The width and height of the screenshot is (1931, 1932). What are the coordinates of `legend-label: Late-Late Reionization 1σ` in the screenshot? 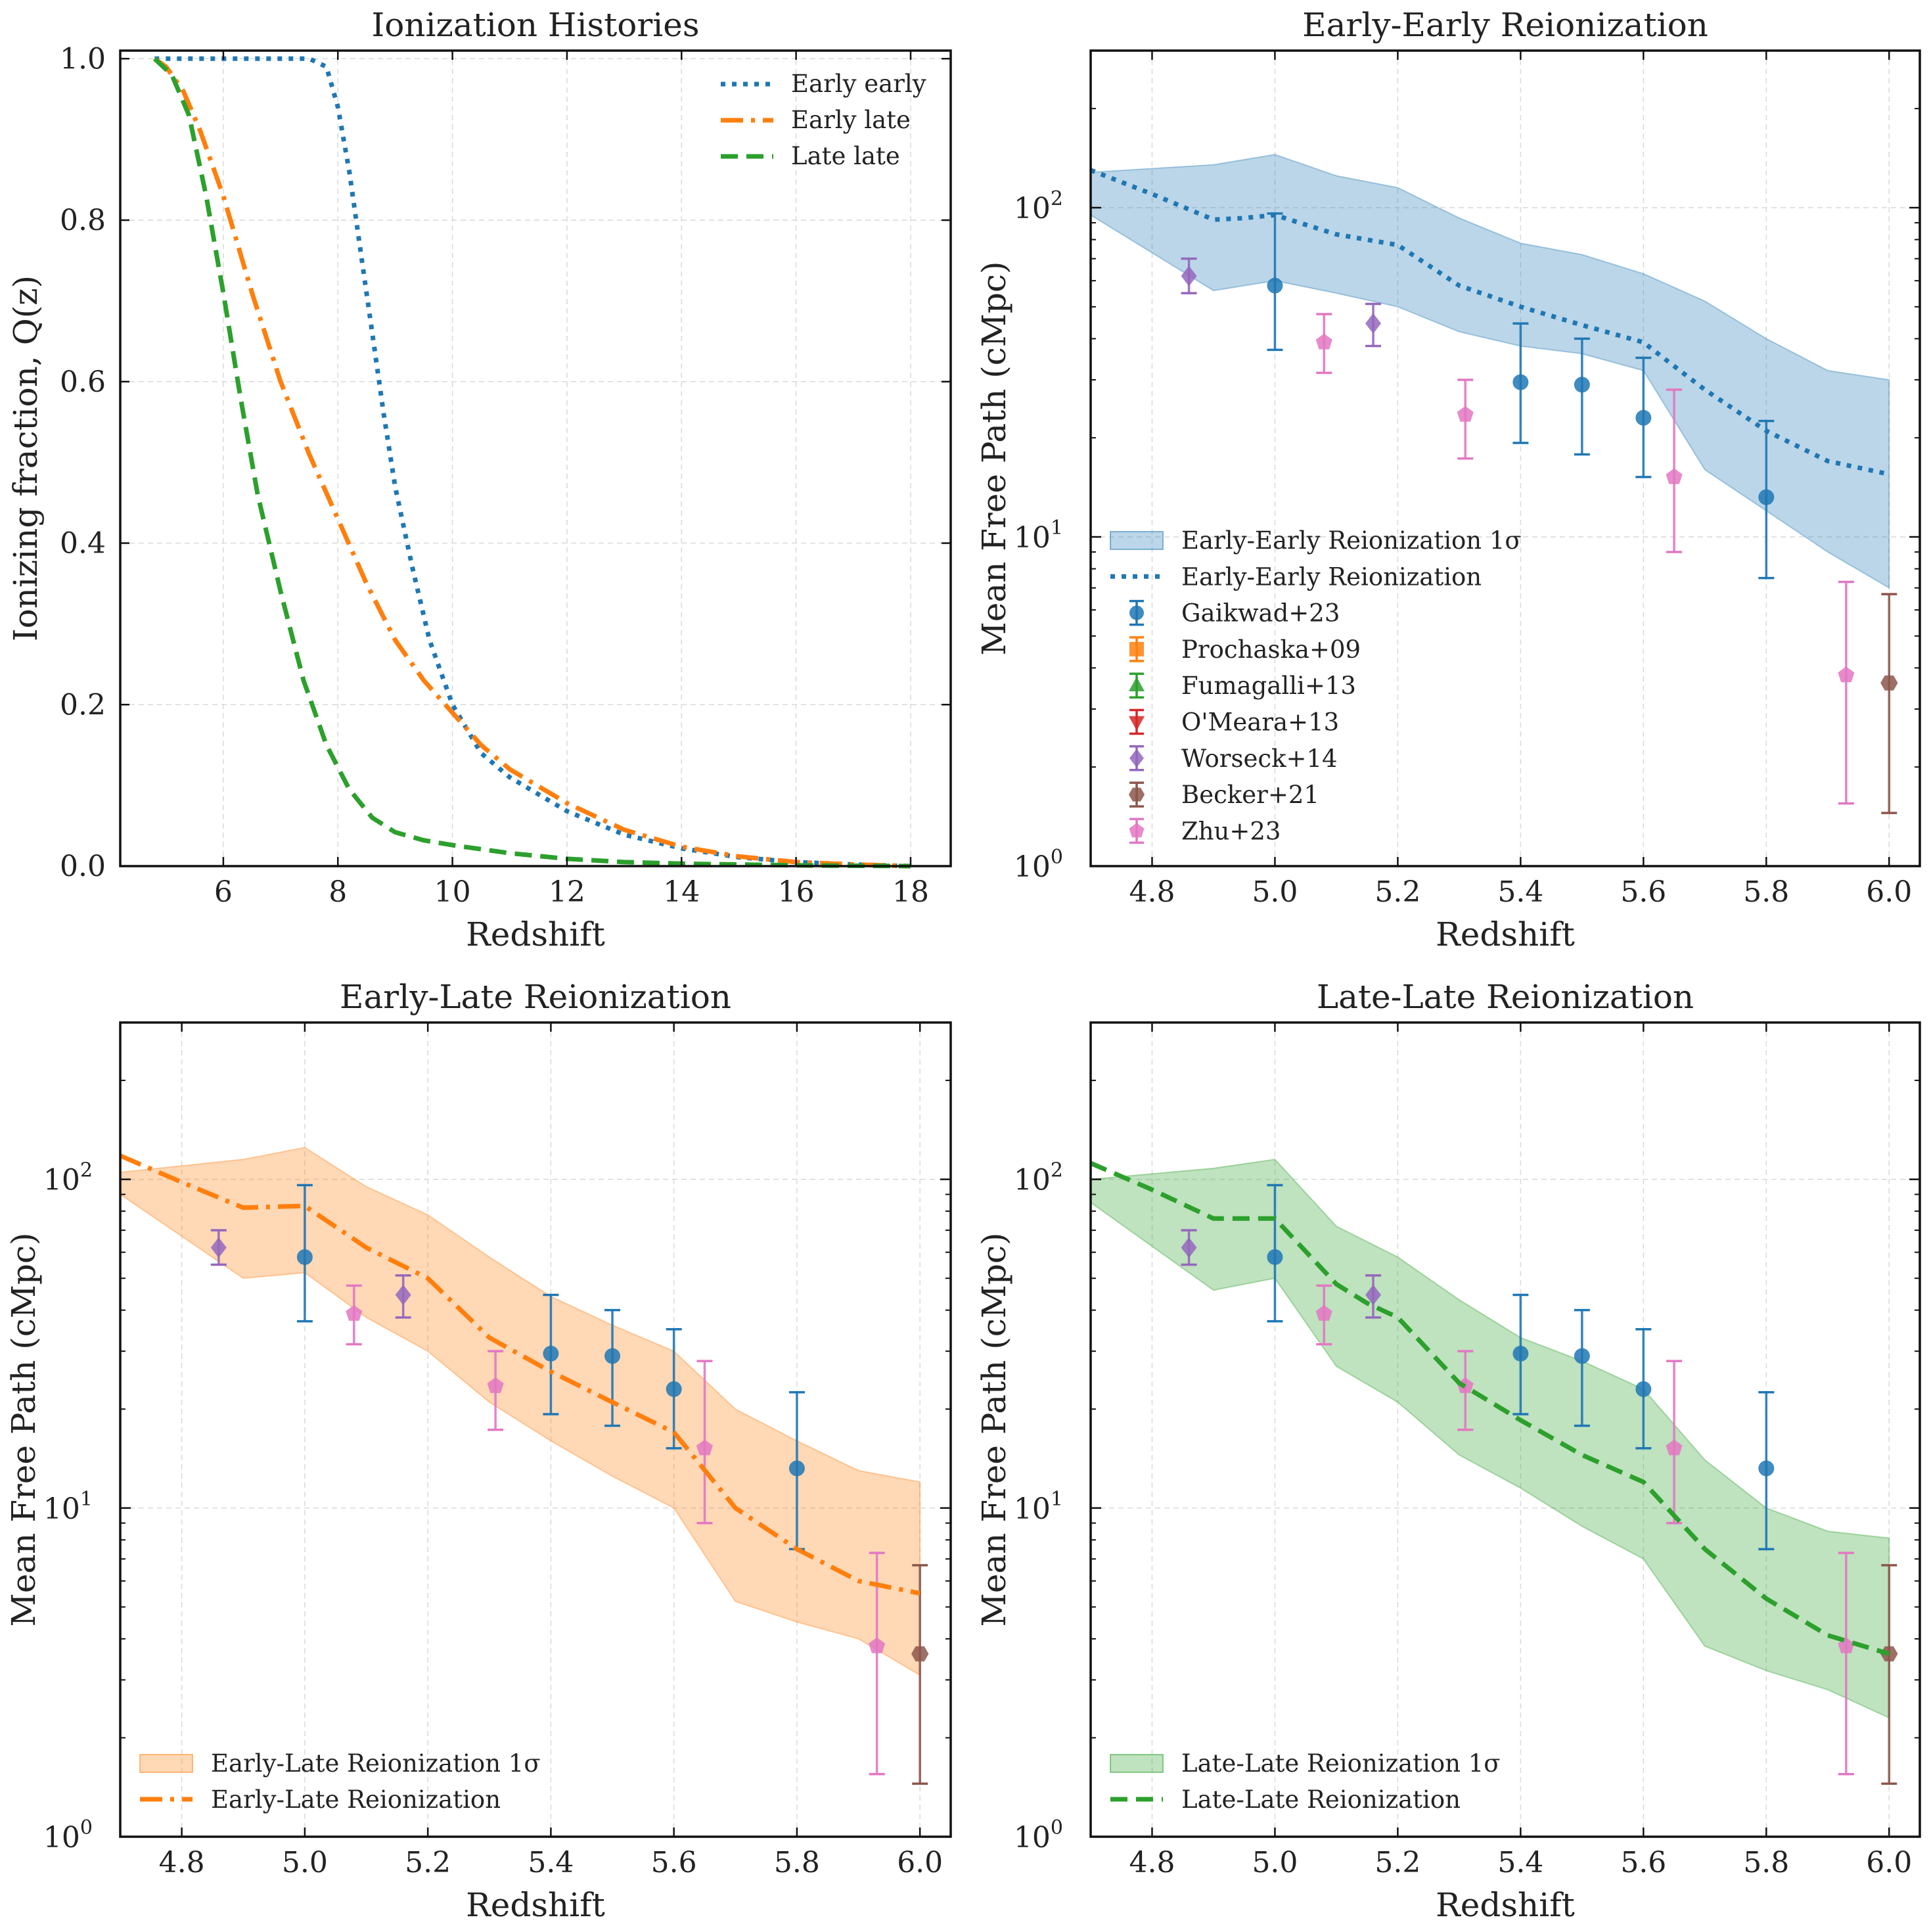 It's located at (1341, 1764).